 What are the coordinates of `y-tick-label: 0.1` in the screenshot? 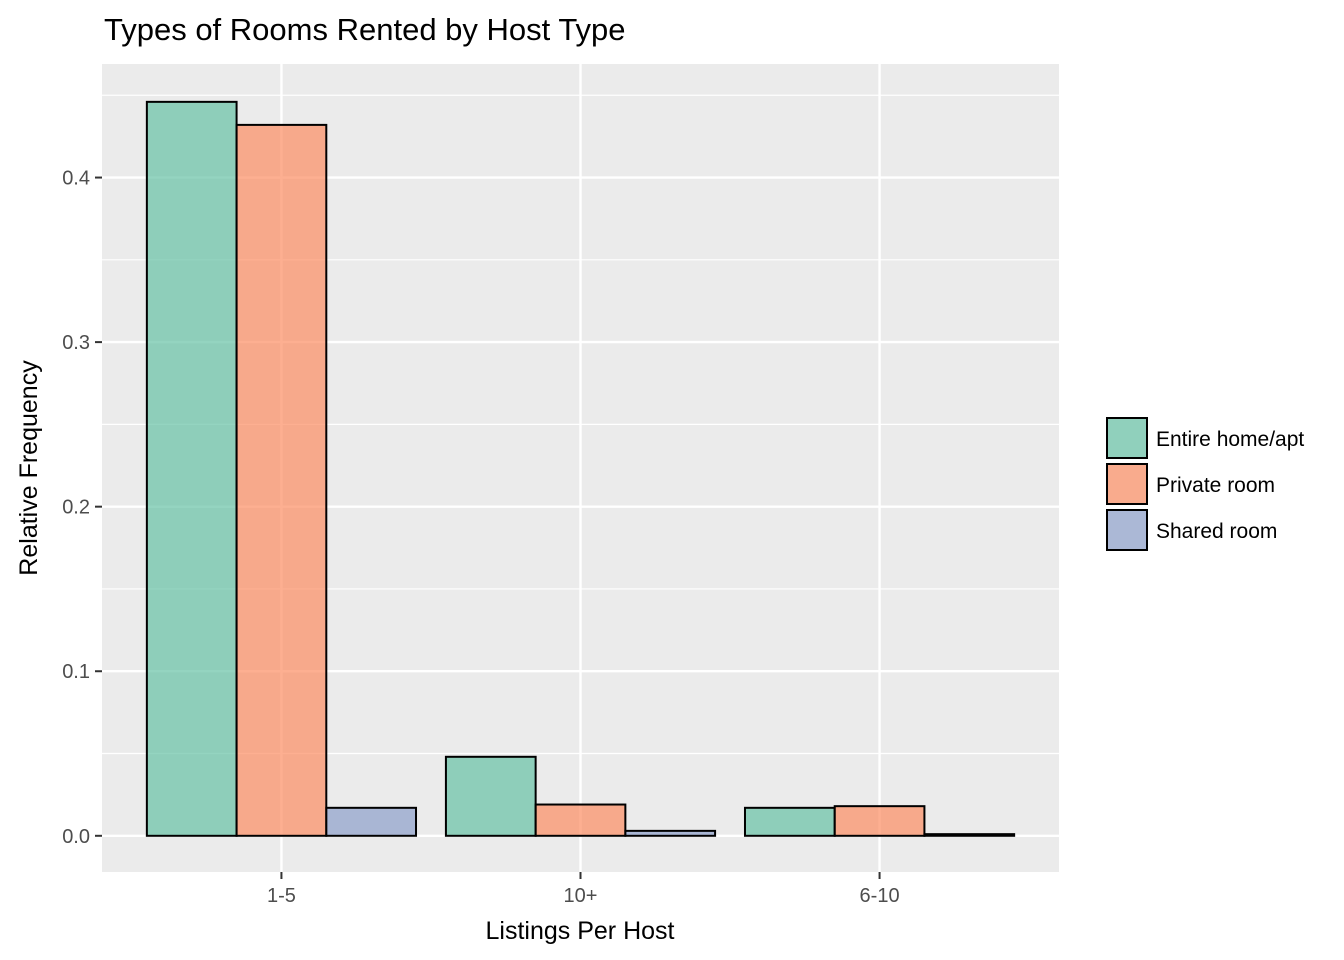 It's located at (76, 672).